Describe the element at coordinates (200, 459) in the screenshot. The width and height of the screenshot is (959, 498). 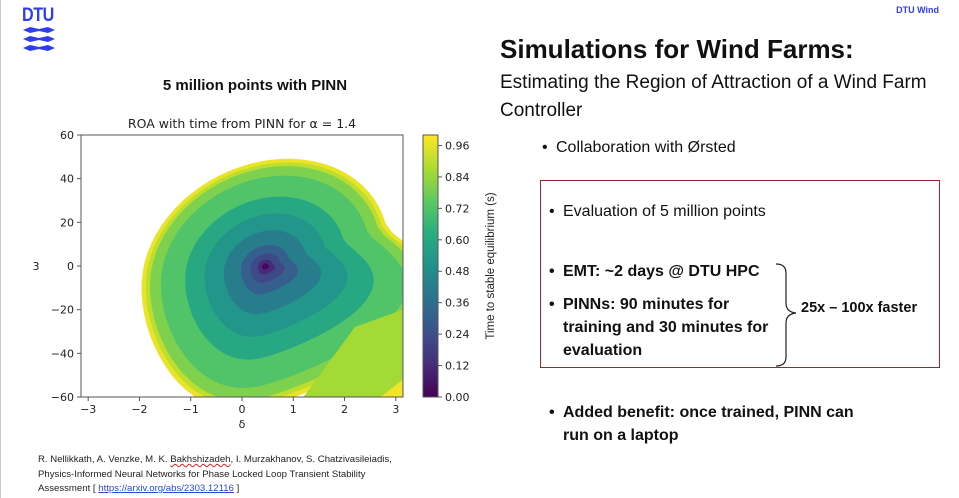
I see `ref-author-flagged: Bakhshizadeh` at that location.